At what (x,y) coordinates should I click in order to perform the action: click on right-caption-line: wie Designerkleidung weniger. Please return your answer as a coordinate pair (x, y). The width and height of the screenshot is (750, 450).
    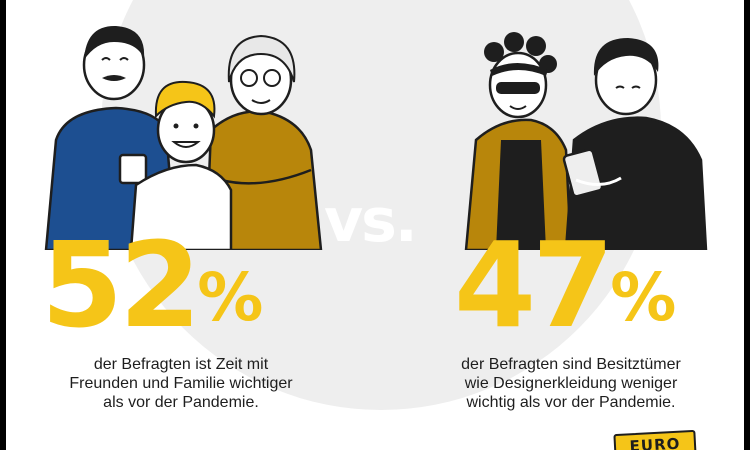
    Looking at the image, I should click on (571, 383).